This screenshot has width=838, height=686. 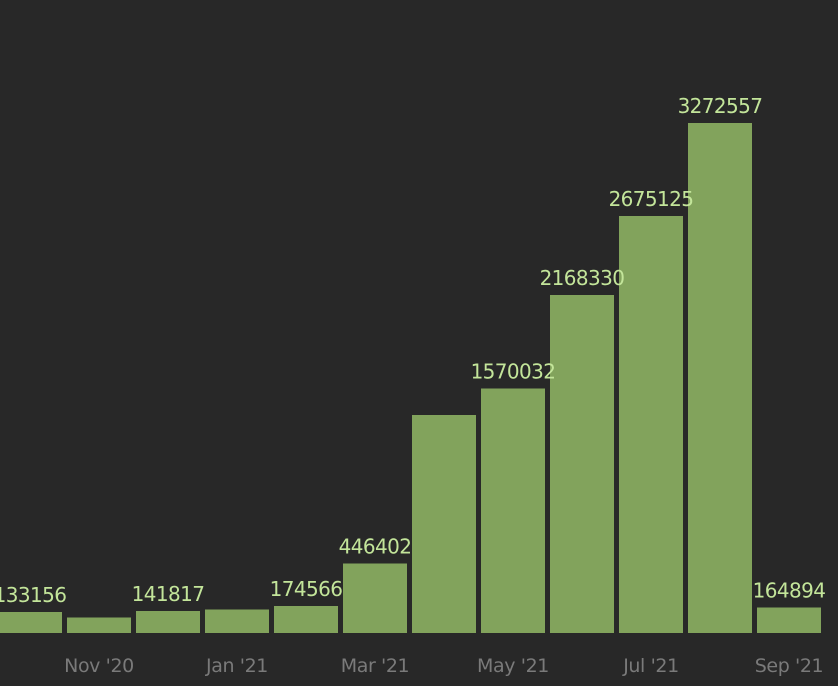 I want to click on x-axis-tick-label: Jan '21, so click(x=236, y=666).